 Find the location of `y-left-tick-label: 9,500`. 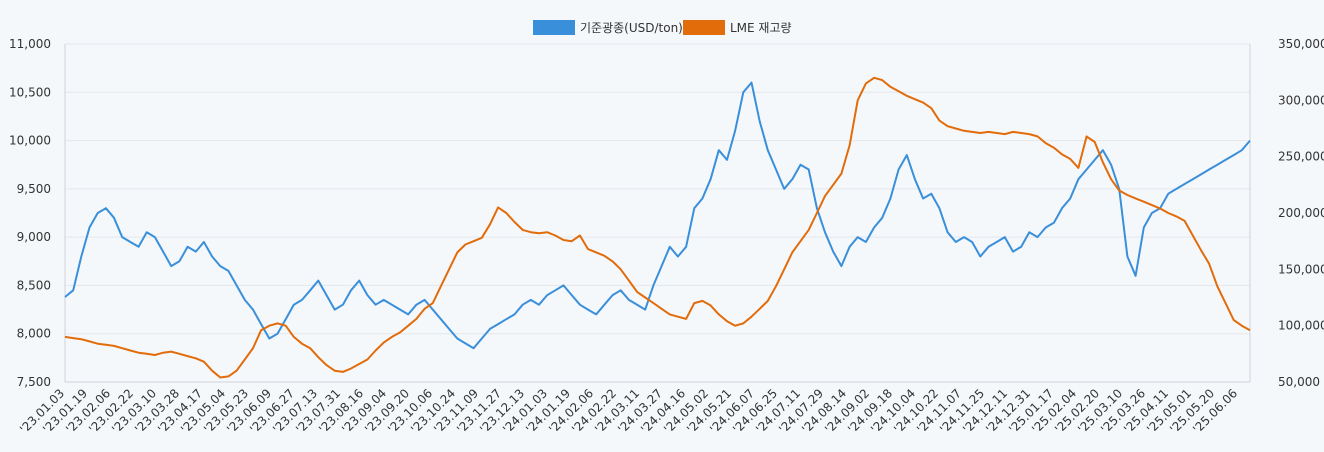

y-left-tick-label: 9,500 is located at coordinates (34, 189).